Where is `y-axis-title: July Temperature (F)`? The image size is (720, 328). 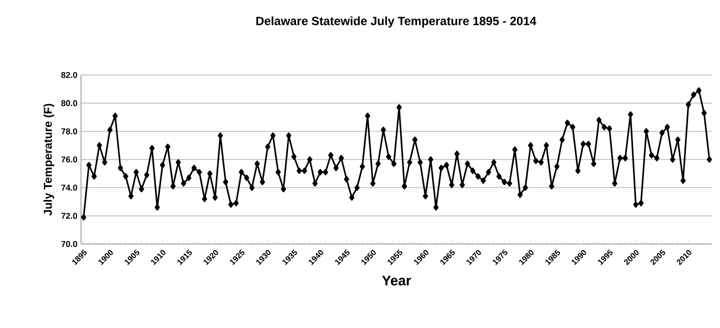 y-axis-title: July Temperature (F) is located at coordinates (48, 160).